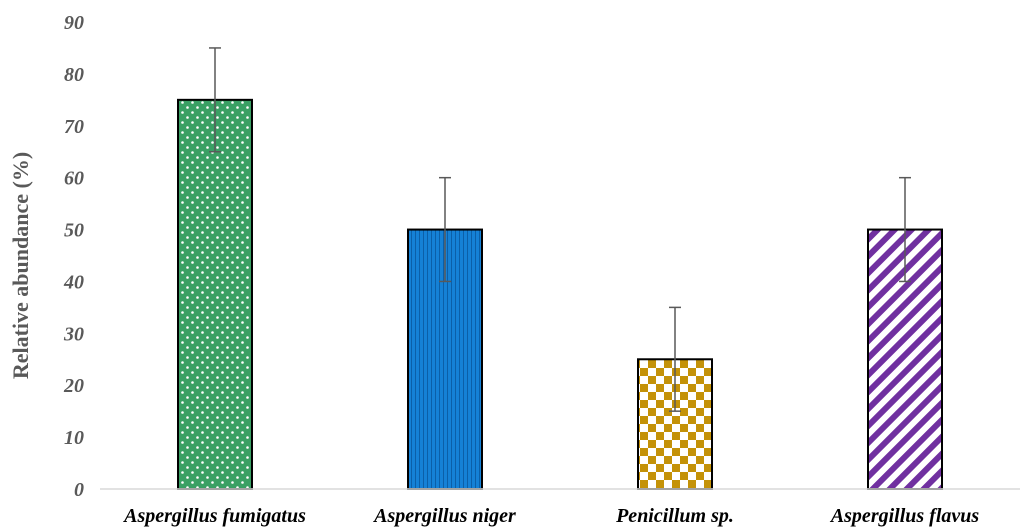 The height and width of the screenshot is (531, 1024). Describe the element at coordinates (444, 516) in the screenshot. I see `category-label: Aspergillus niger` at that location.